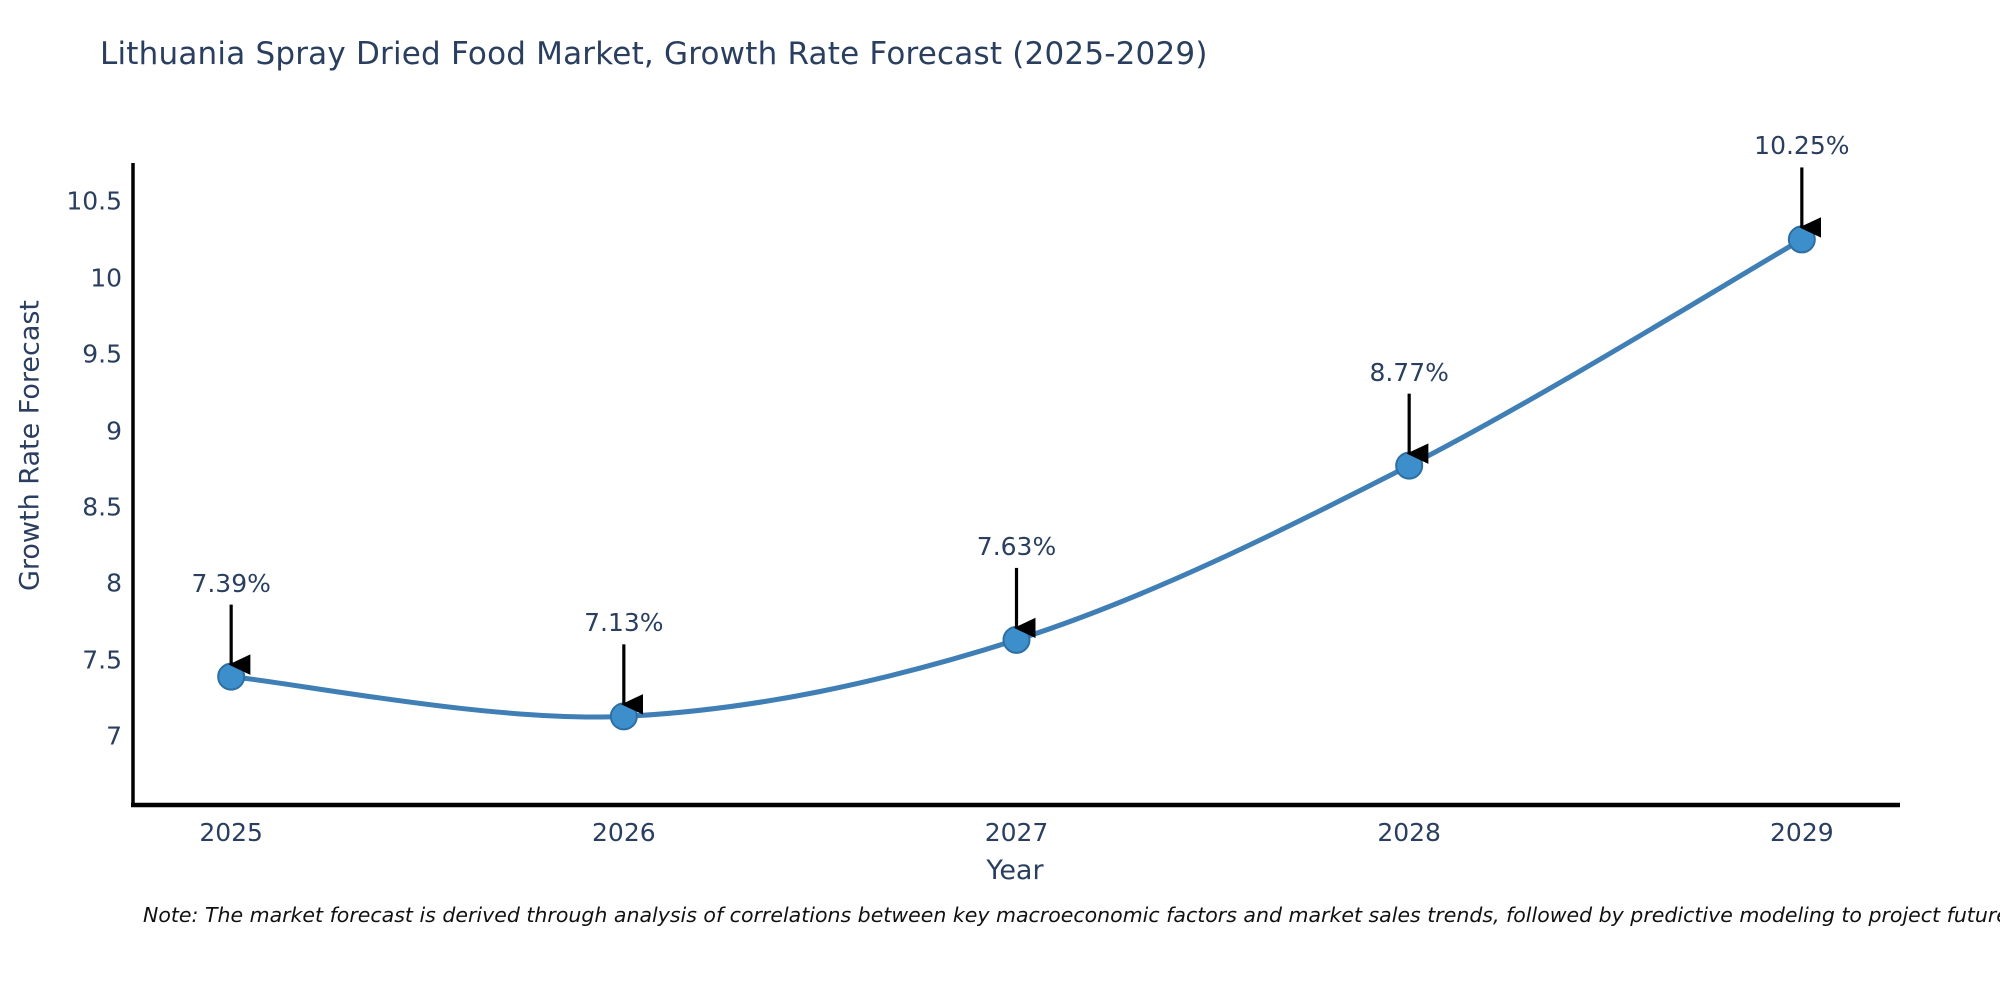 This screenshot has height=1000, width=2000. Describe the element at coordinates (102, 660) in the screenshot. I see `y-tick-label: 7.5` at that location.